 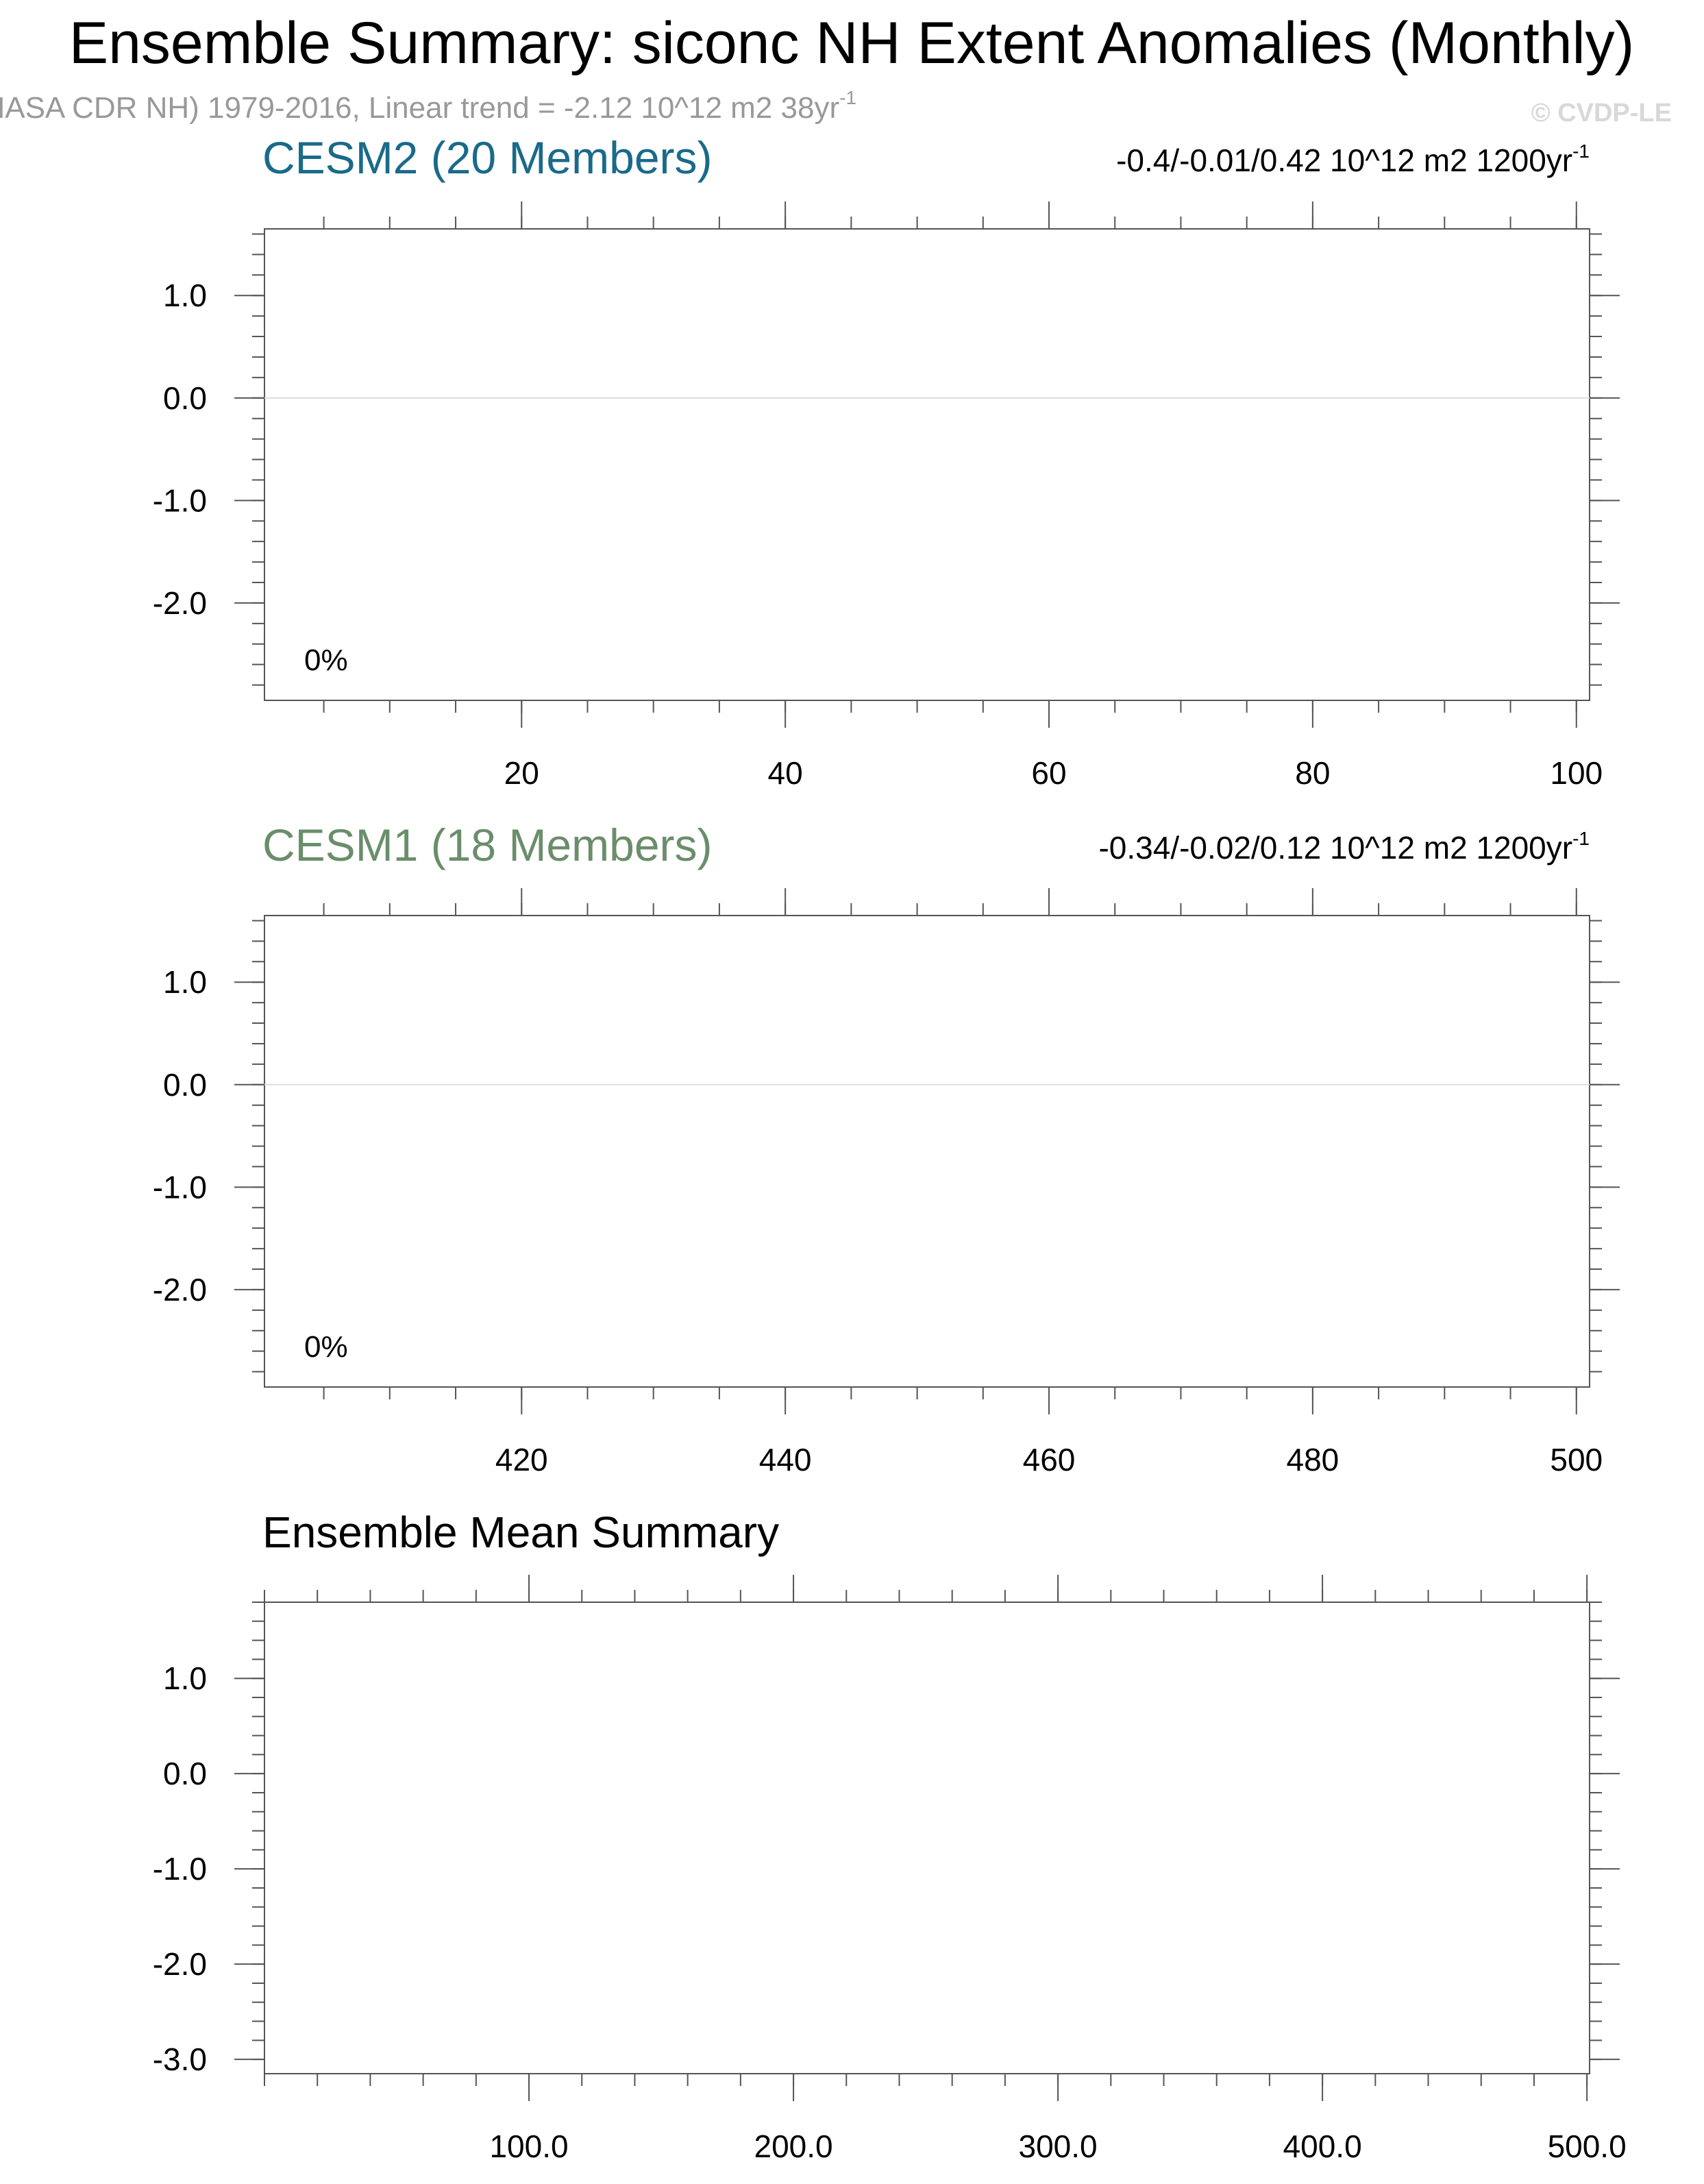 What do you see at coordinates (521, 1532) in the screenshot?
I see `panel-title: Ensemble Mean Summary` at bounding box center [521, 1532].